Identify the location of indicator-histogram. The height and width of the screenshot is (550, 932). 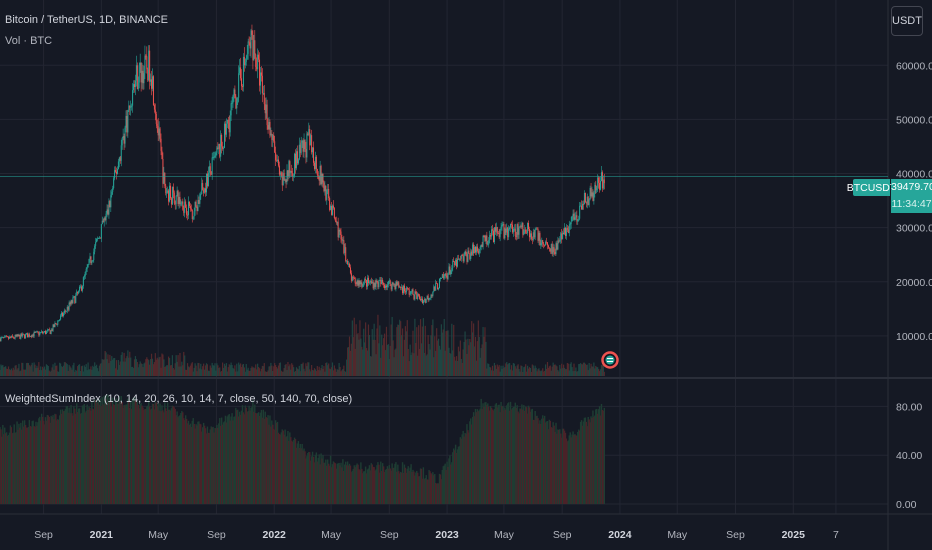
(303, 449).